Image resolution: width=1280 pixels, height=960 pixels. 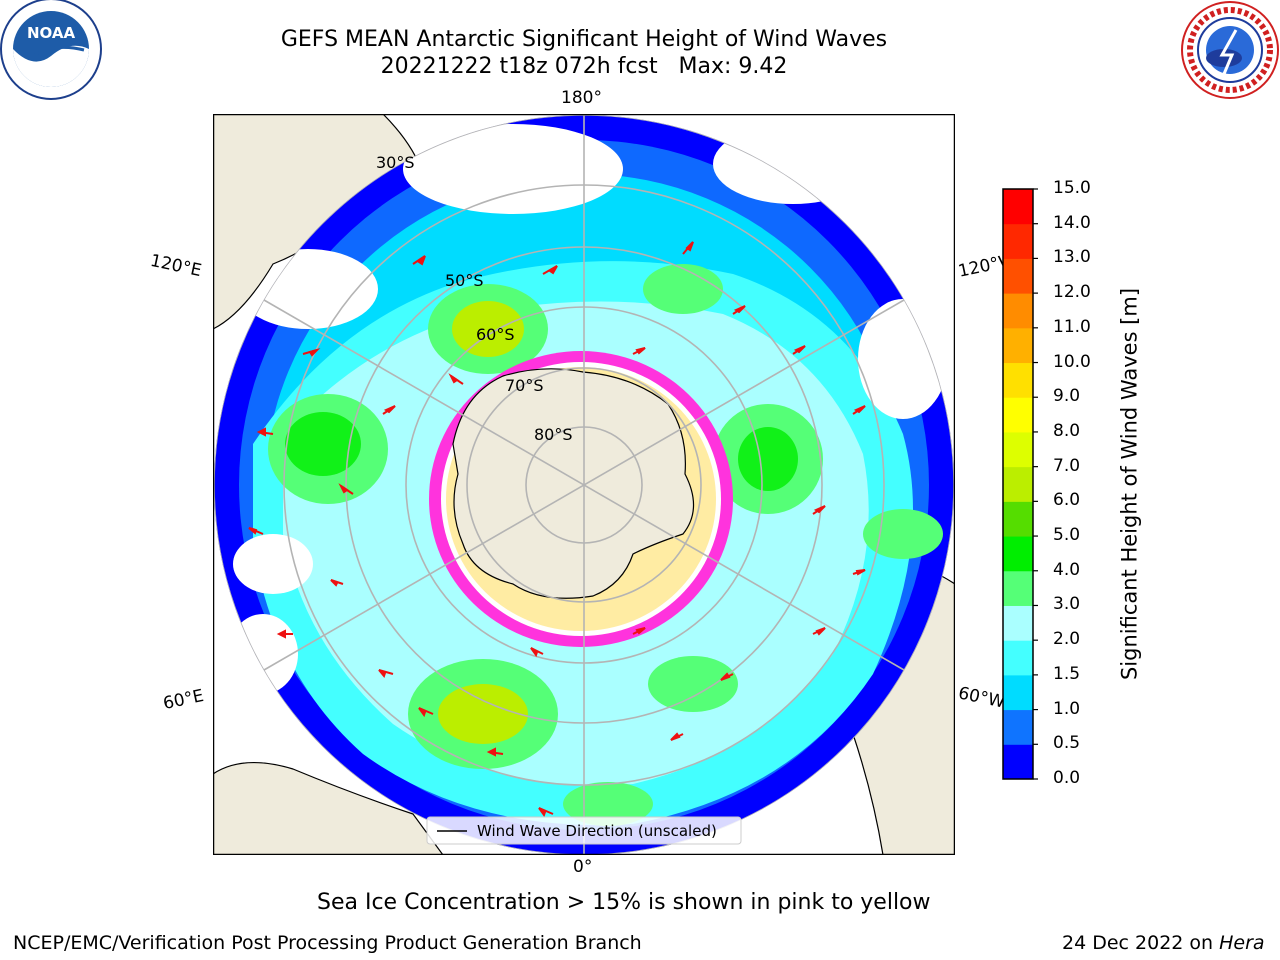 What do you see at coordinates (1072, 257) in the screenshot?
I see `colorbar-tick-label: 13.0` at bounding box center [1072, 257].